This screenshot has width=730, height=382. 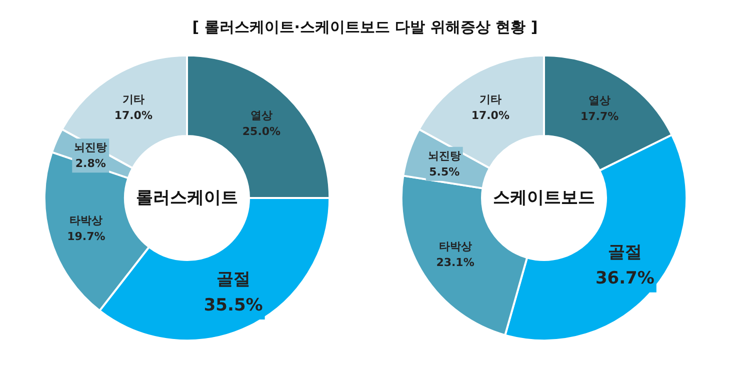 I want to click on data-label: 17.7%, so click(x=599, y=117).